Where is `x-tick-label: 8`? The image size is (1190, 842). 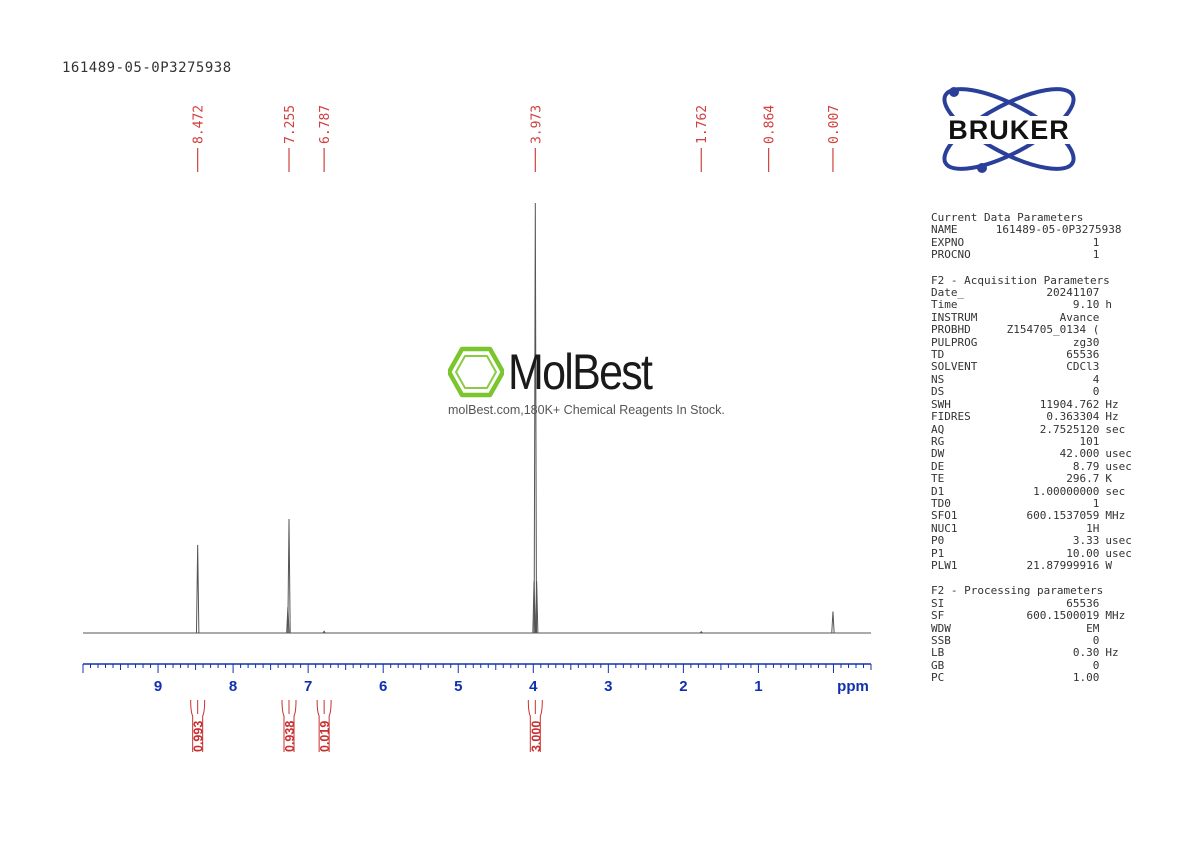 x-tick-label: 8 is located at coordinates (233, 686).